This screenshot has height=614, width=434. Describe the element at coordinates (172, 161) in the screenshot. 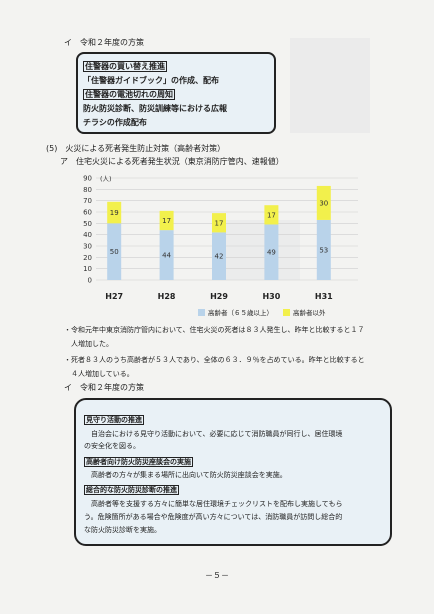

I see `section-5-subheading: ア 住宅火災による死者発生状況（東京消防庁管内、速報値）` at that location.